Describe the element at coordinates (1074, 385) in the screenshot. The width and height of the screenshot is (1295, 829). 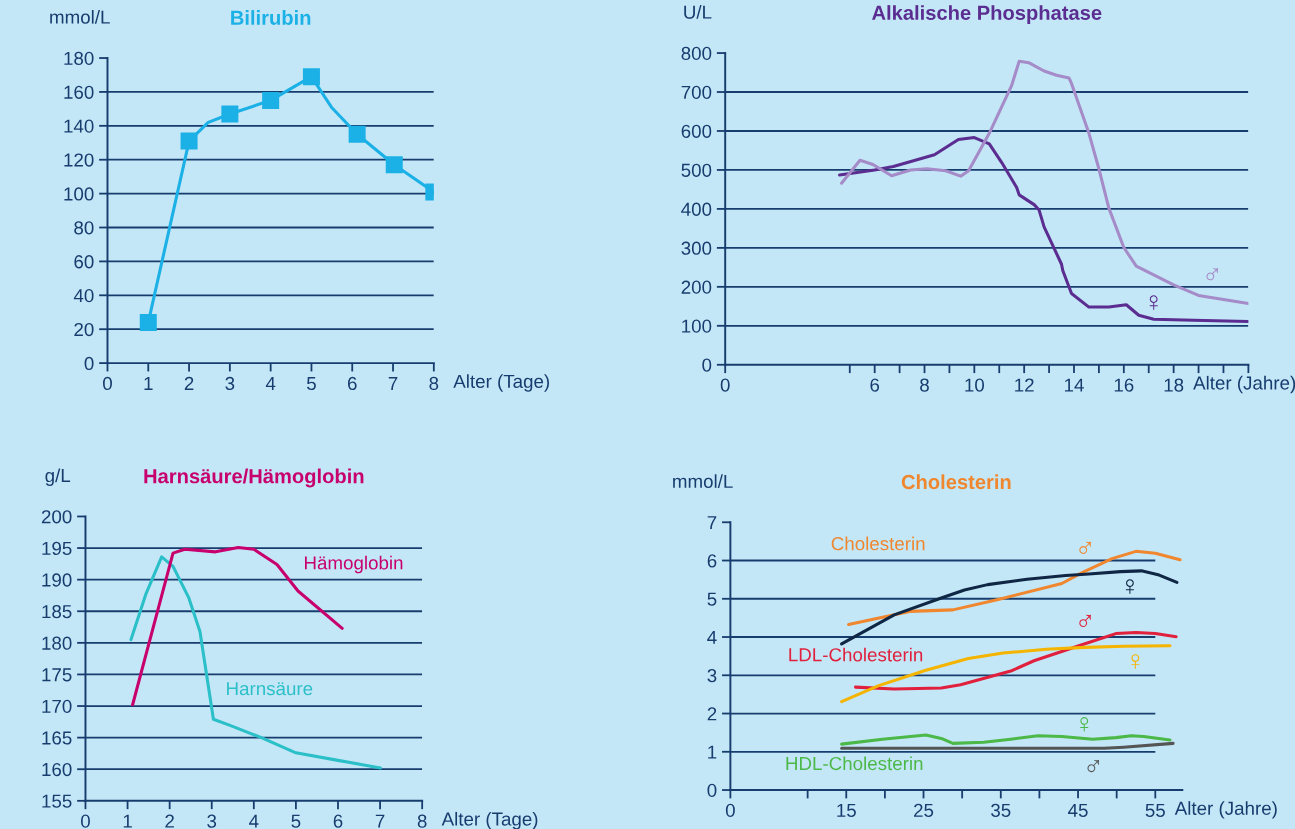
I see `x-tick-label: 14` at that location.